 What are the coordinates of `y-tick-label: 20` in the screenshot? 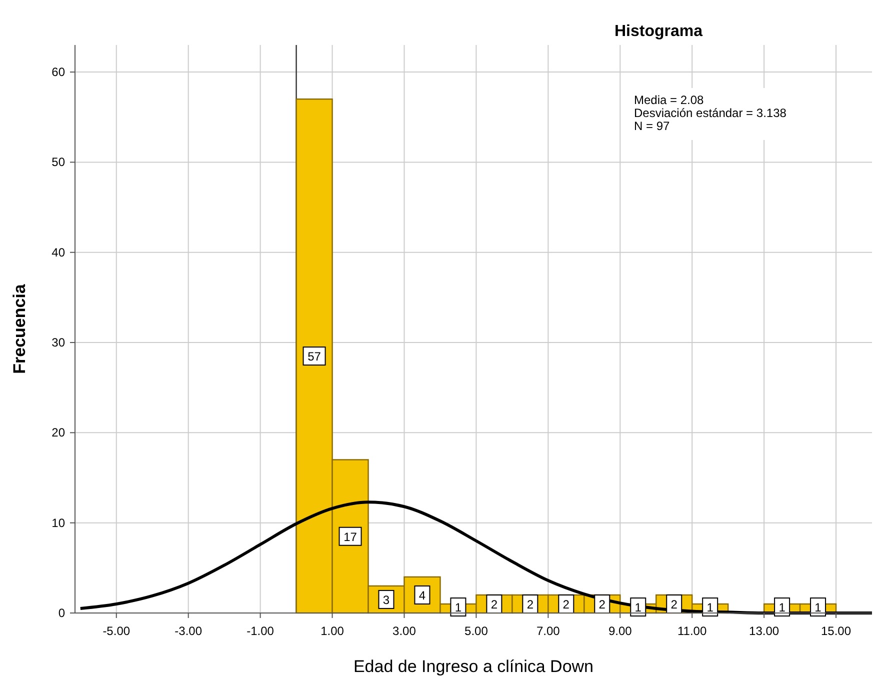 It's located at (59, 433).